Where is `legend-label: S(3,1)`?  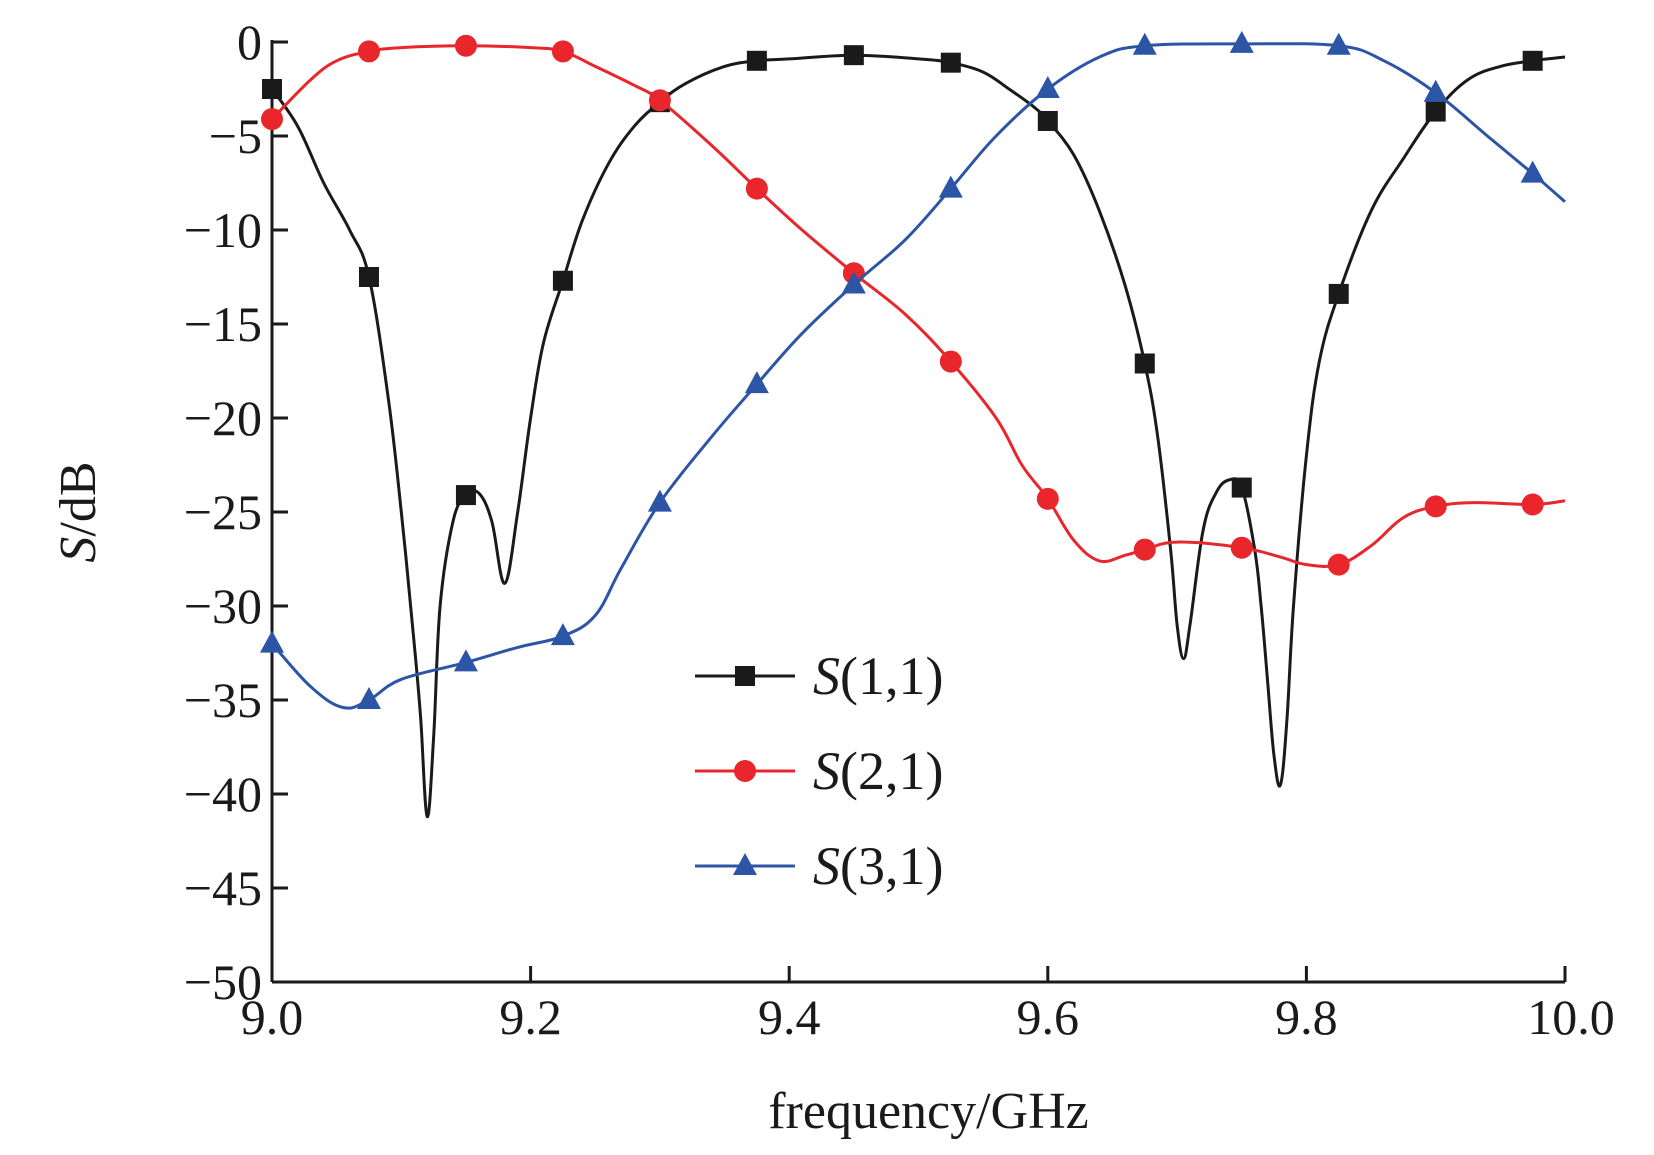 legend-label: S(3,1) is located at coordinates (878, 866).